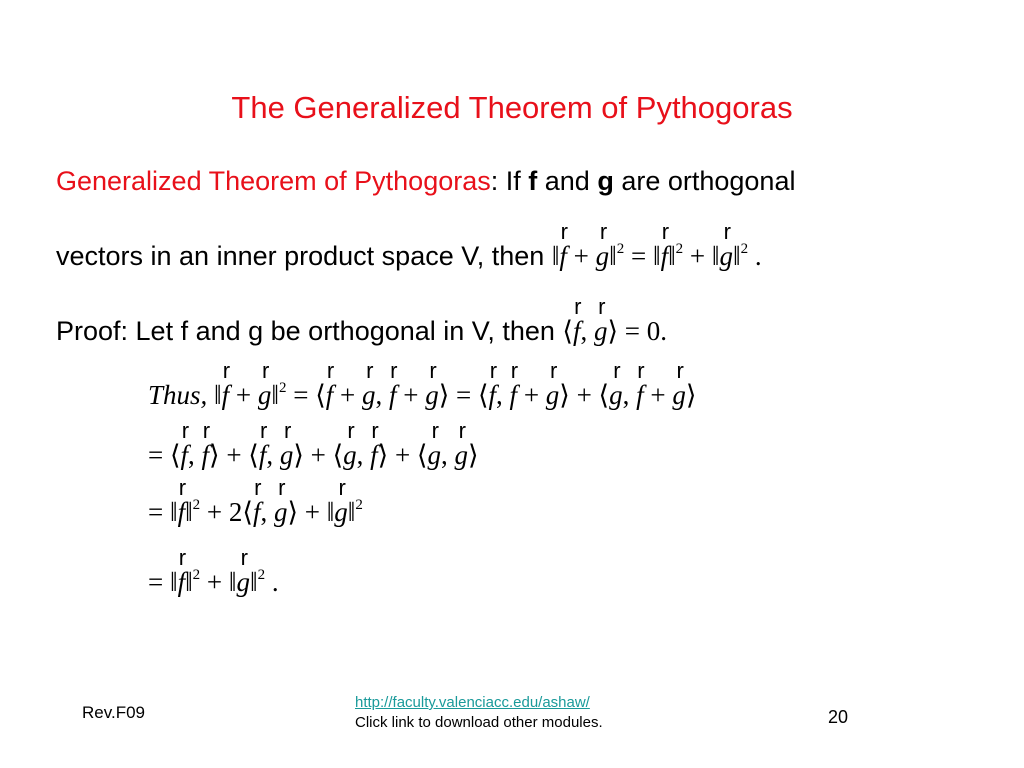  Describe the element at coordinates (838, 717) in the screenshot. I see `page-number: 20` at that location.